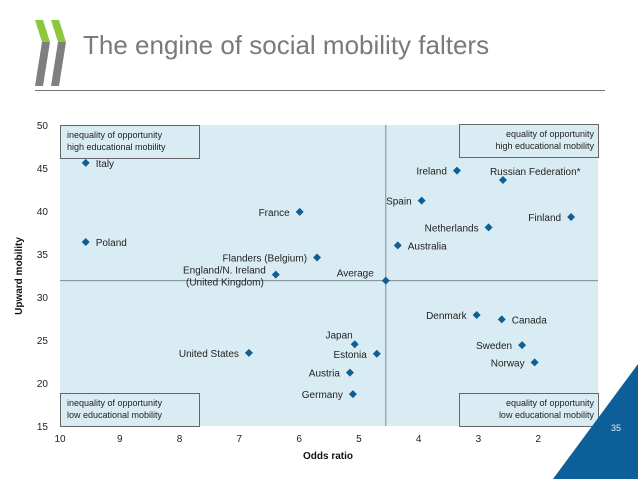  I want to click on point-label: Ireland, so click(431, 172).